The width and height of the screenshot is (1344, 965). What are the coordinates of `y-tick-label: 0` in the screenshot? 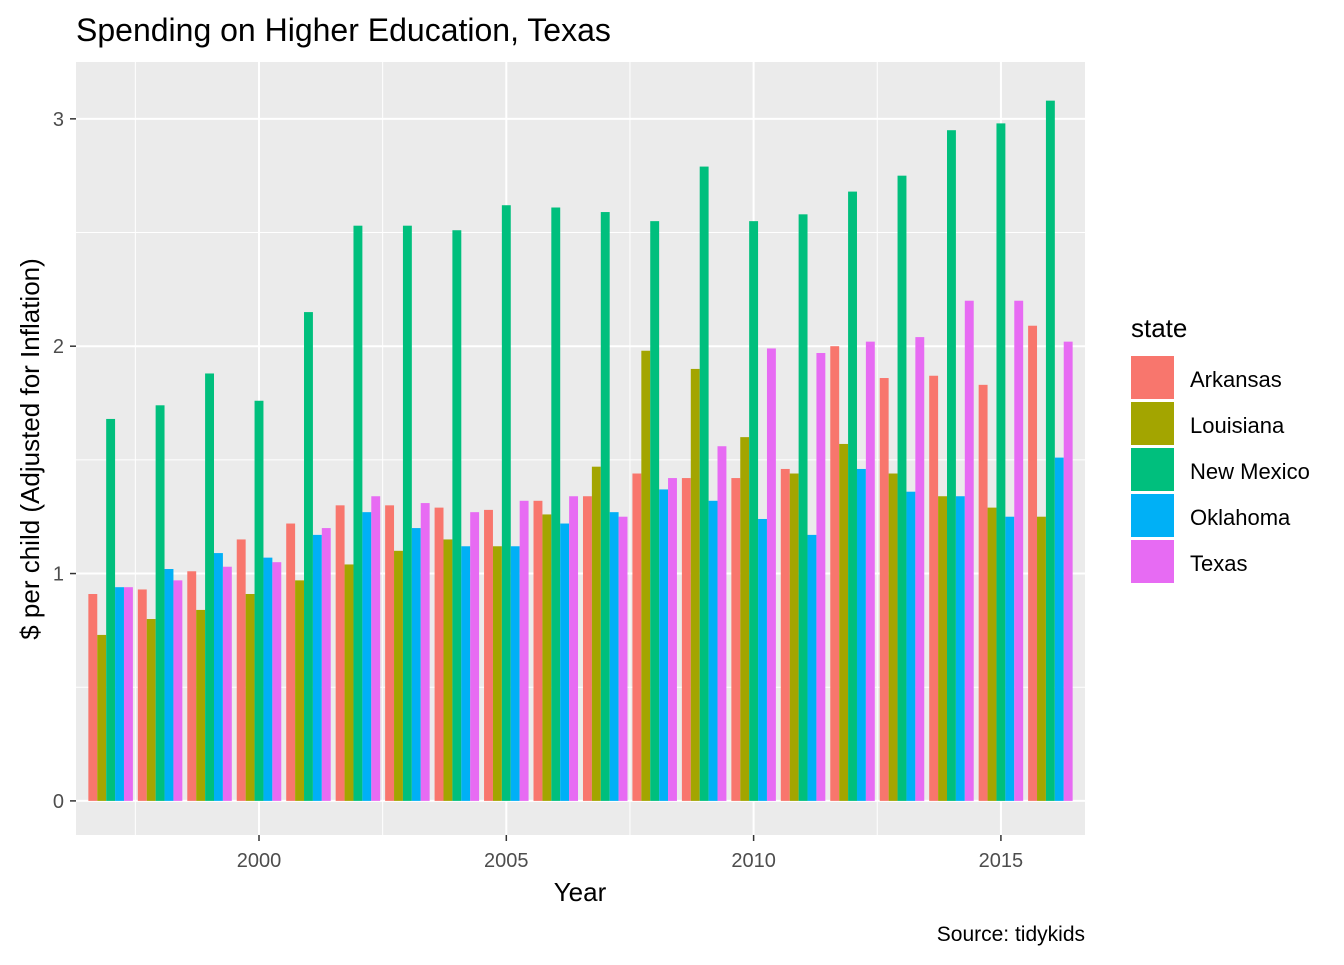 It's located at (58, 802).